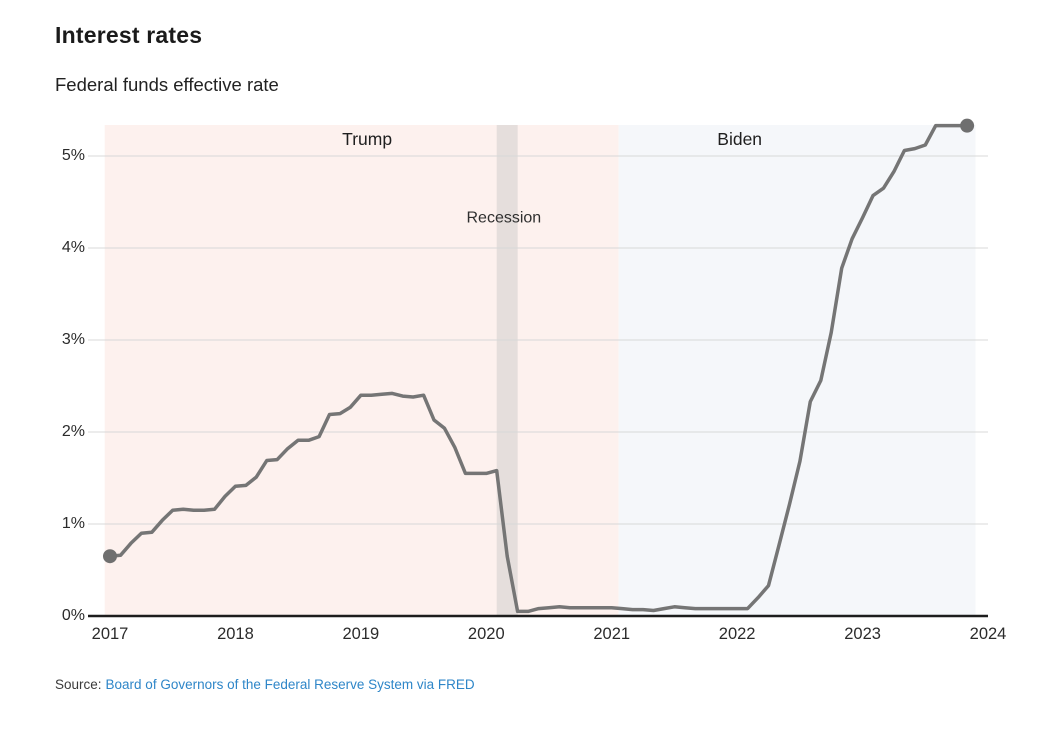  What do you see at coordinates (129, 35) in the screenshot?
I see `page-title: Interest rates` at bounding box center [129, 35].